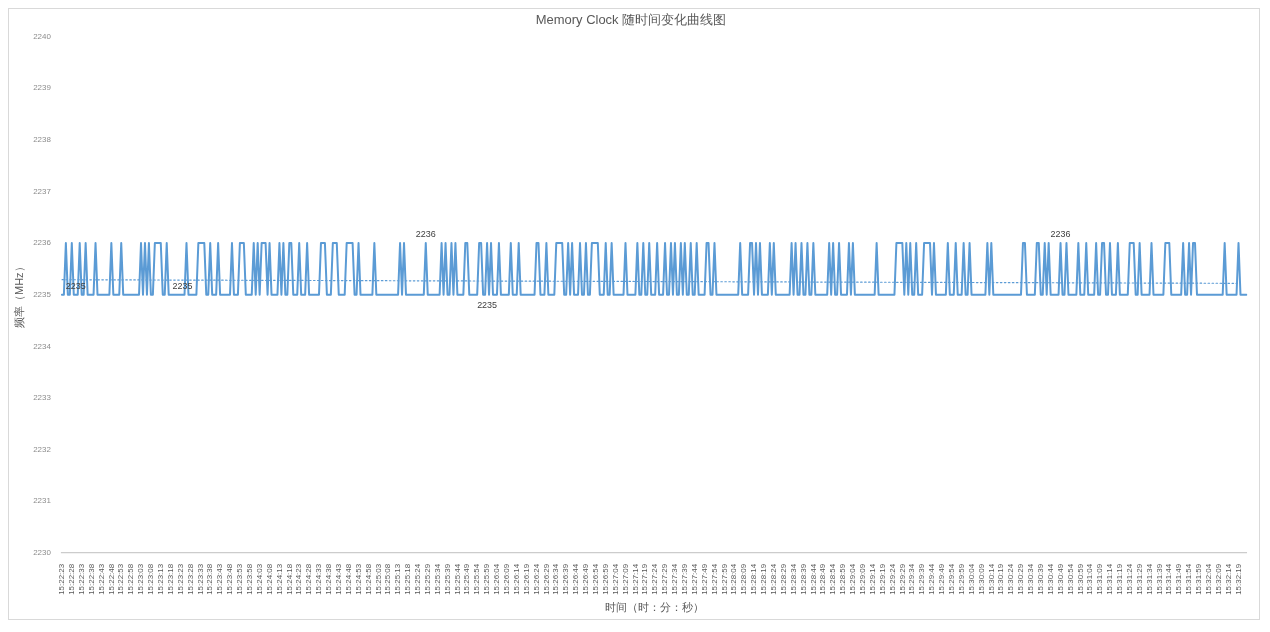 This screenshot has width=1270, height=632. I want to click on x-tick-label: 15:23:48, so click(230, 579).